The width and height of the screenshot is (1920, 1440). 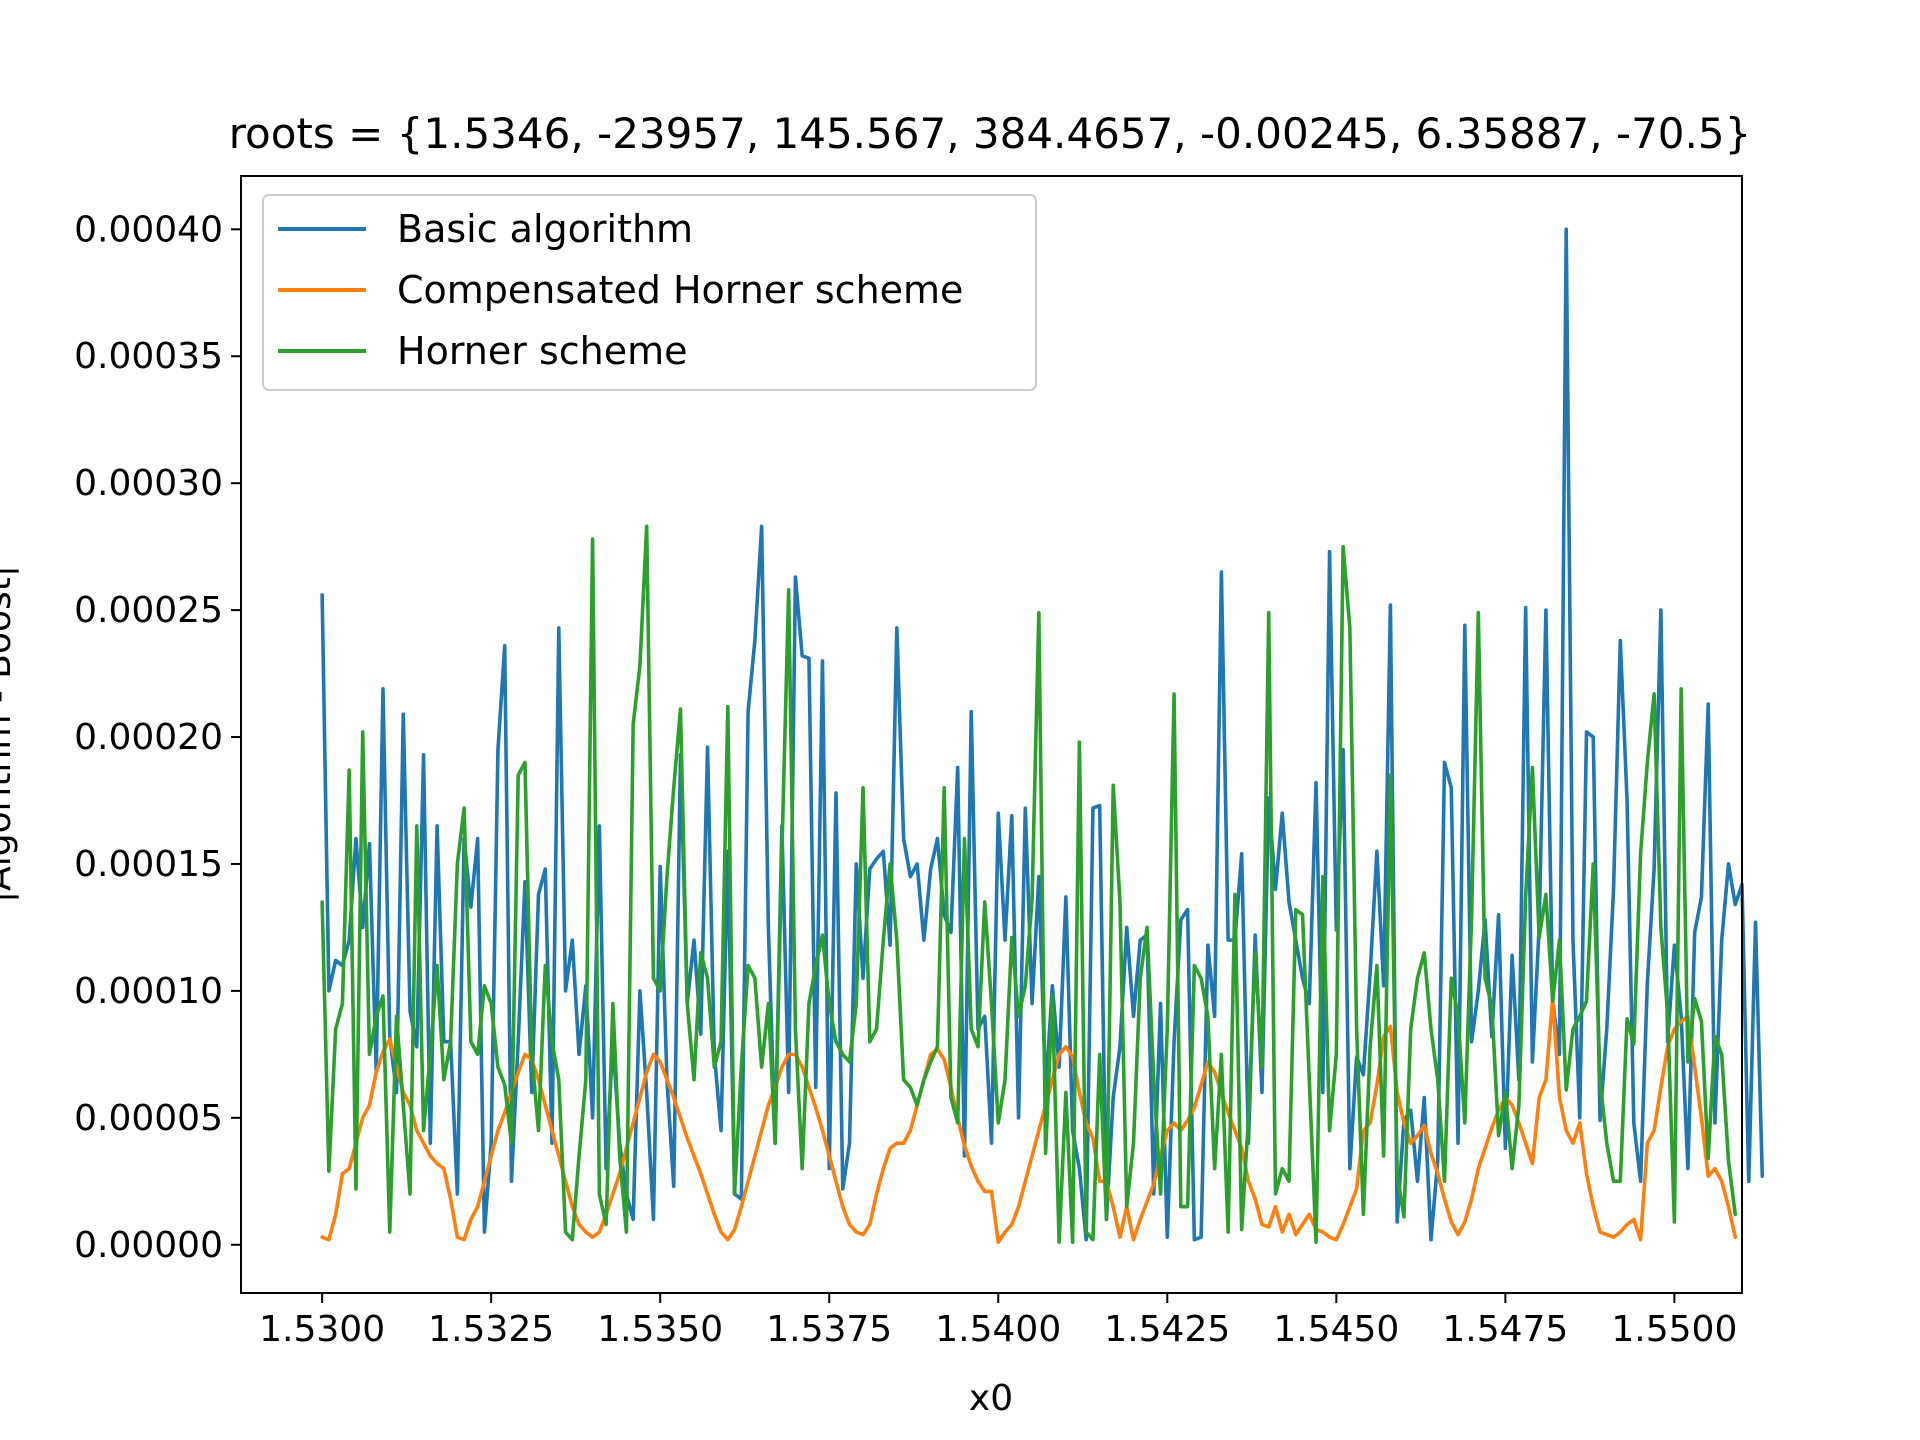 What do you see at coordinates (148, 864) in the screenshot?
I see `y-tick-label: 0.00015` at bounding box center [148, 864].